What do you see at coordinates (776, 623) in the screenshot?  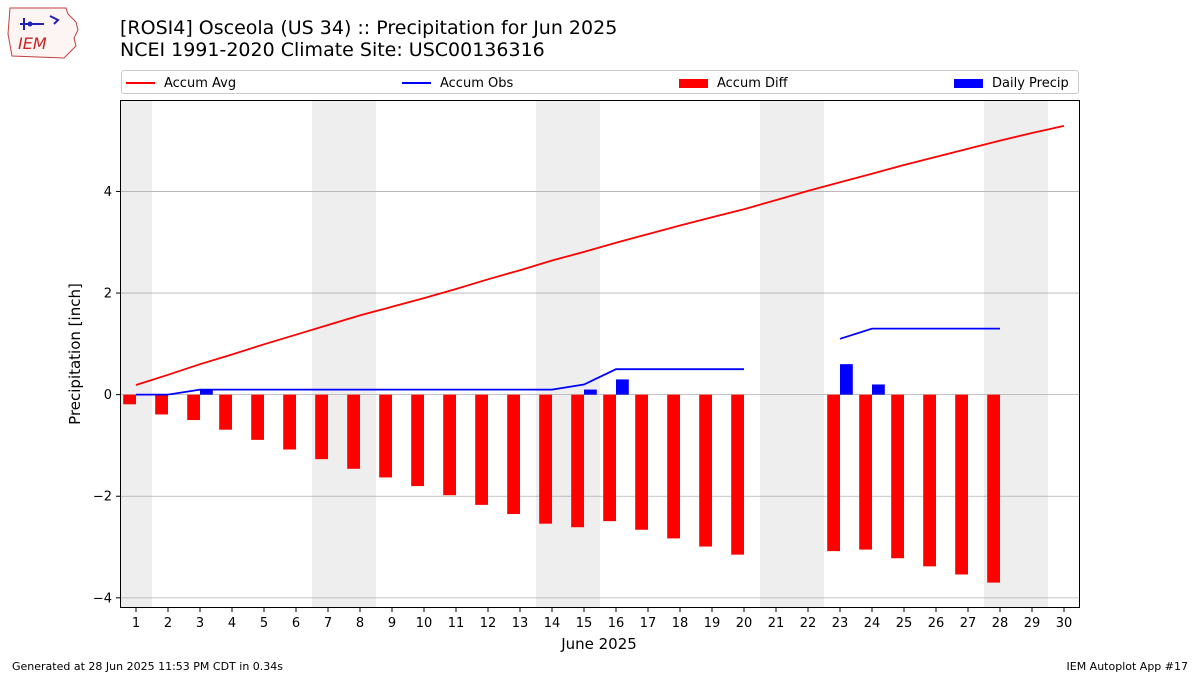 I see `x-tick-label: 21` at bounding box center [776, 623].